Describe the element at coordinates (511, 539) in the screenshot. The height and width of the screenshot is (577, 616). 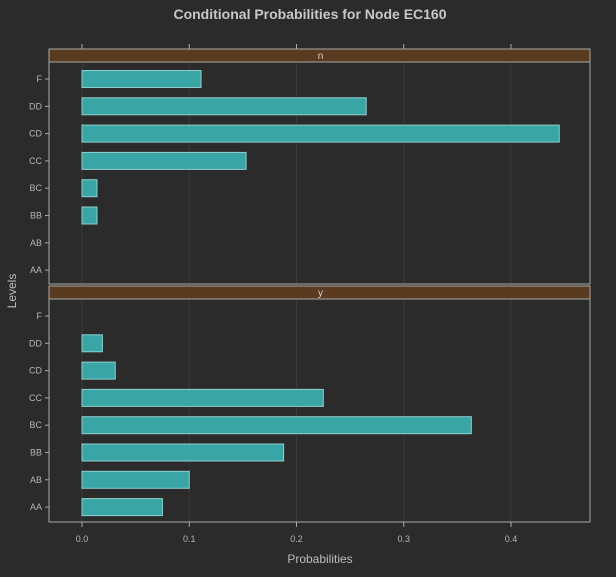
I see `x-tick-label: 0.4` at that location.